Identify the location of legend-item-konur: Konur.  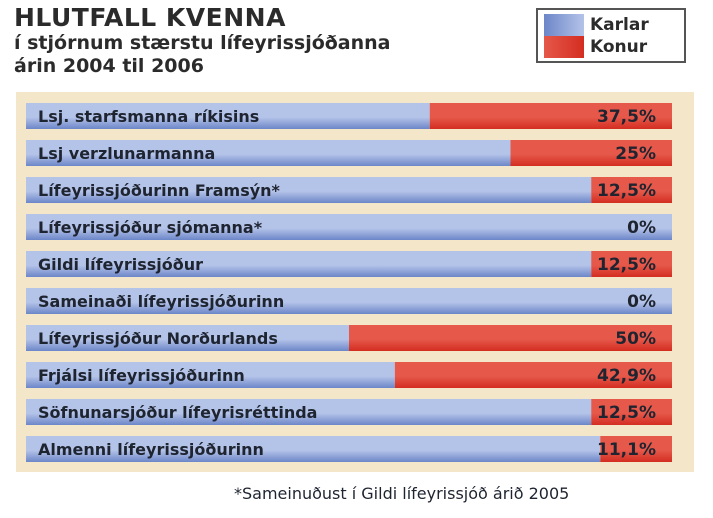
(612, 47).